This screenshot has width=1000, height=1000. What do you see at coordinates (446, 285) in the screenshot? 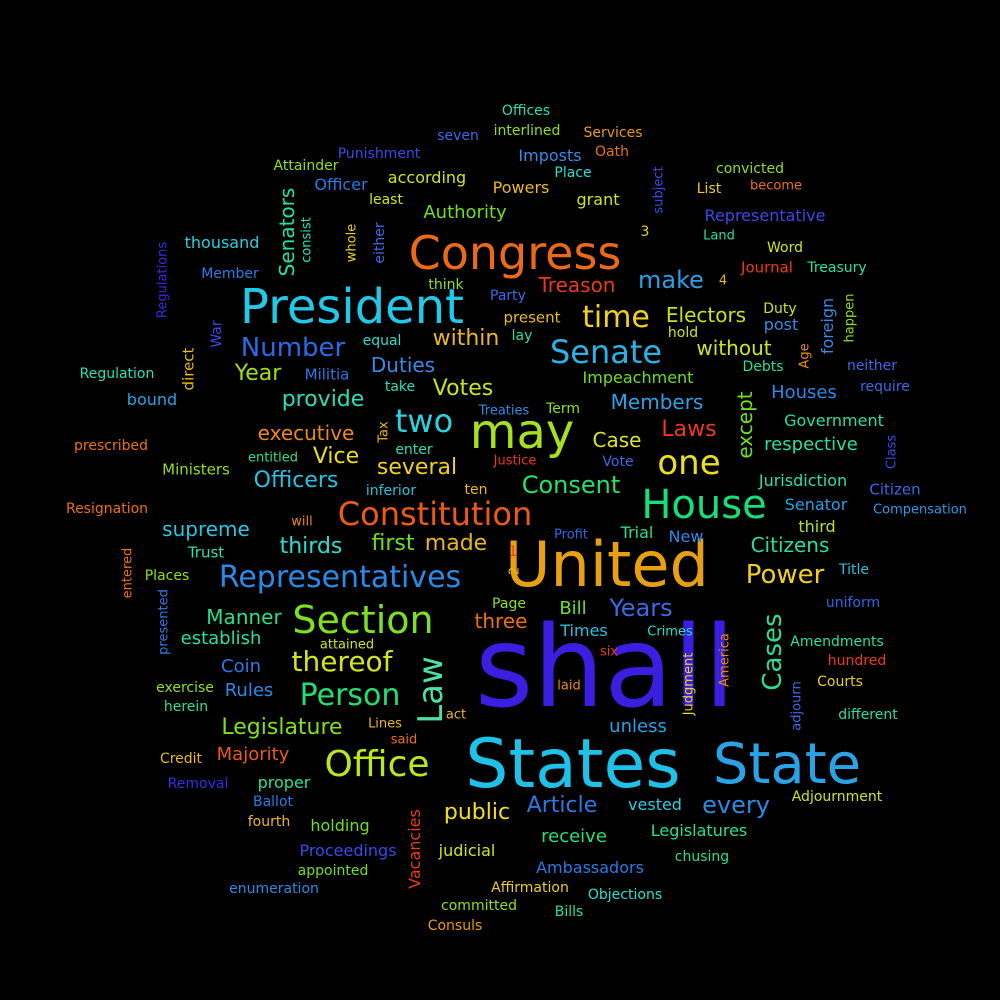
I see `word: think` at bounding box center [446, 285].